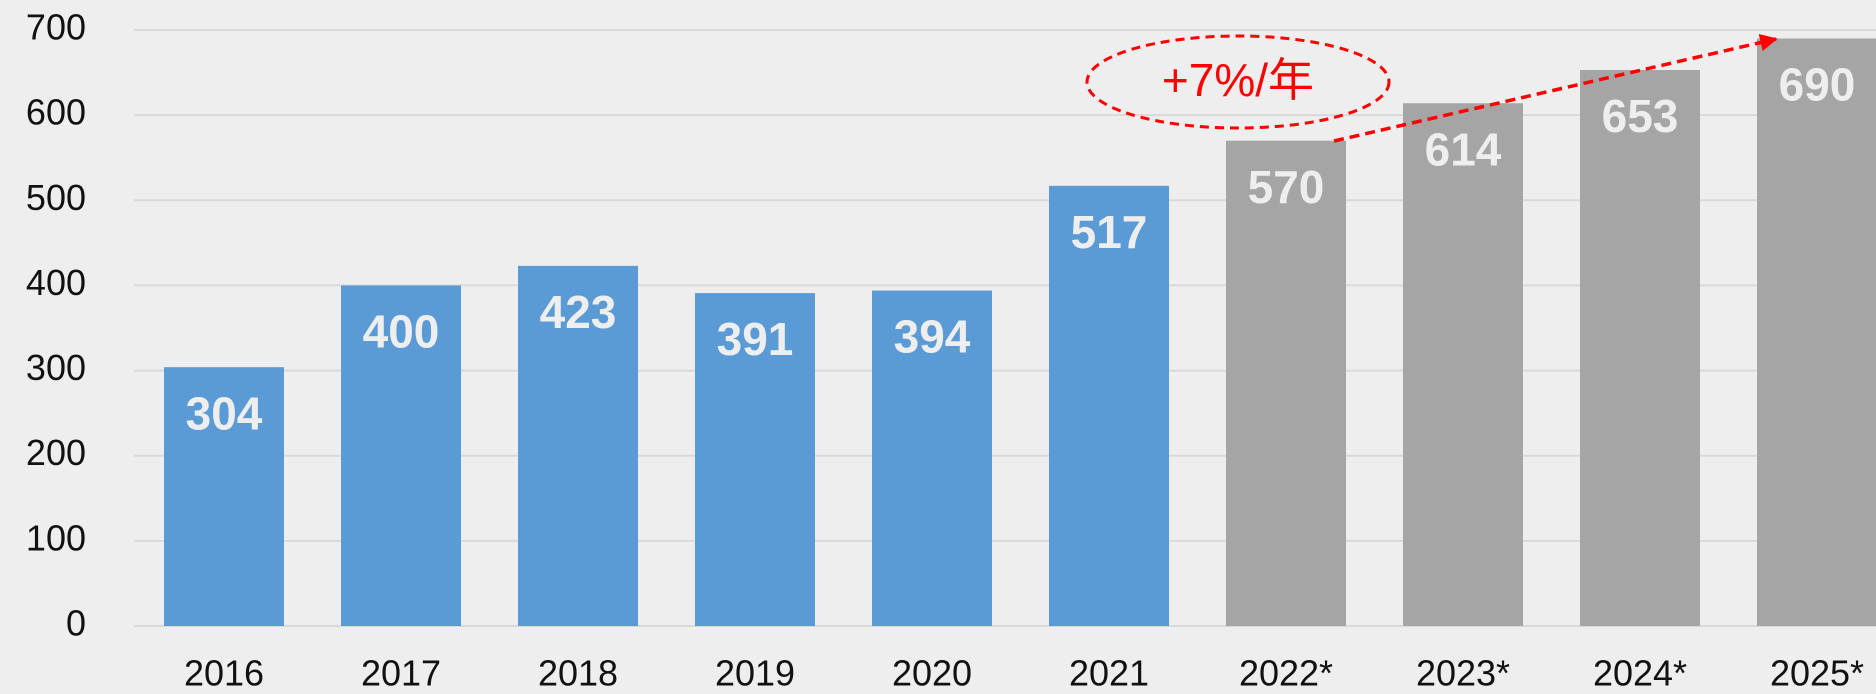 This screenshot has height=694, width=1876. I want to click on value-label: 690, so click(1817, 85).